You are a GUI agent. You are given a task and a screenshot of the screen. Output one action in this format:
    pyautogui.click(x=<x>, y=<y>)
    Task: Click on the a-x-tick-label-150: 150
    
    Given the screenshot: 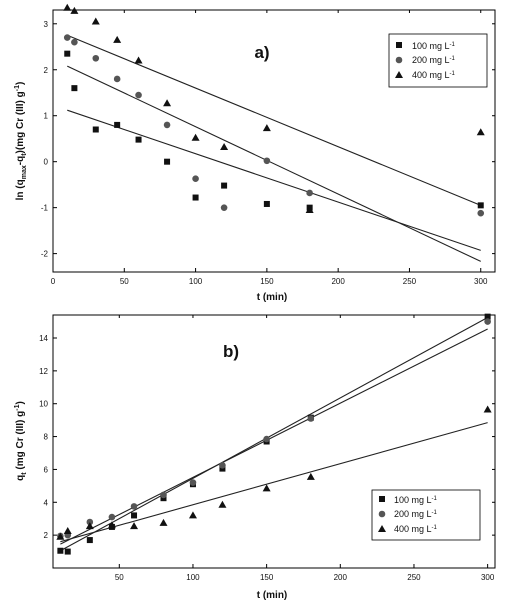 What is the action you would take?
    pyautogui.click(x=267, y=281)
    